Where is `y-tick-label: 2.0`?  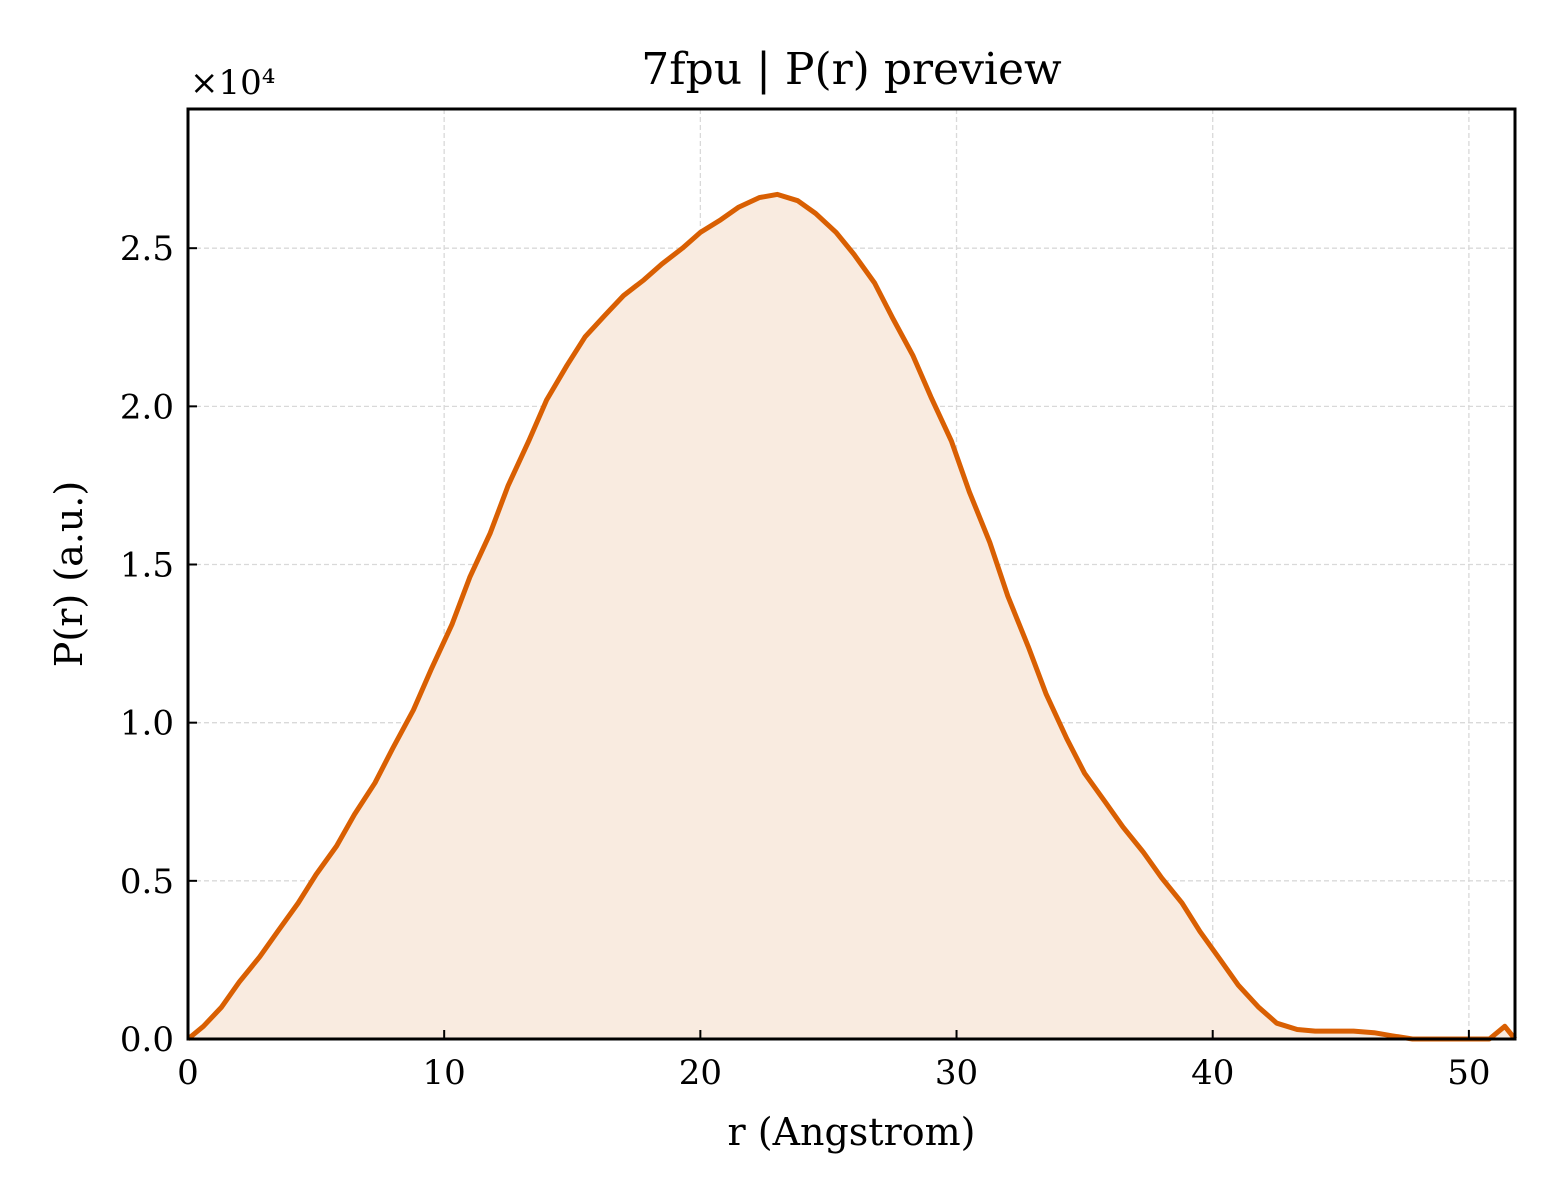 y-tick-label: 2.0 is located at coordinates (147, 407).